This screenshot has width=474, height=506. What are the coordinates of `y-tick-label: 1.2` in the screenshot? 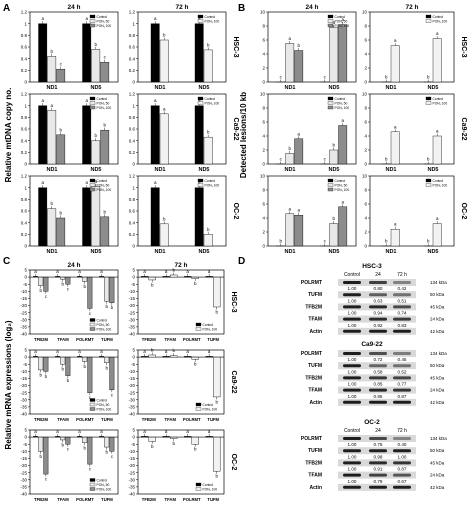 It's located at (24, 176).